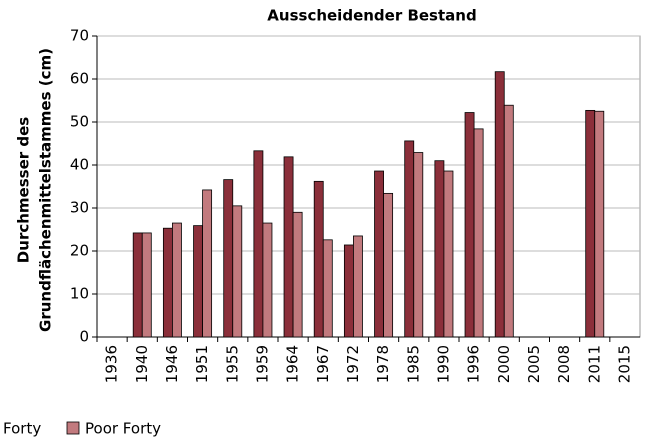 This screenshot has width=662, height=443. What do you see at coordinates (123, 429) in the screenshot?
I see `legend-label: Poor Forty` at bounding box center [123, 429].